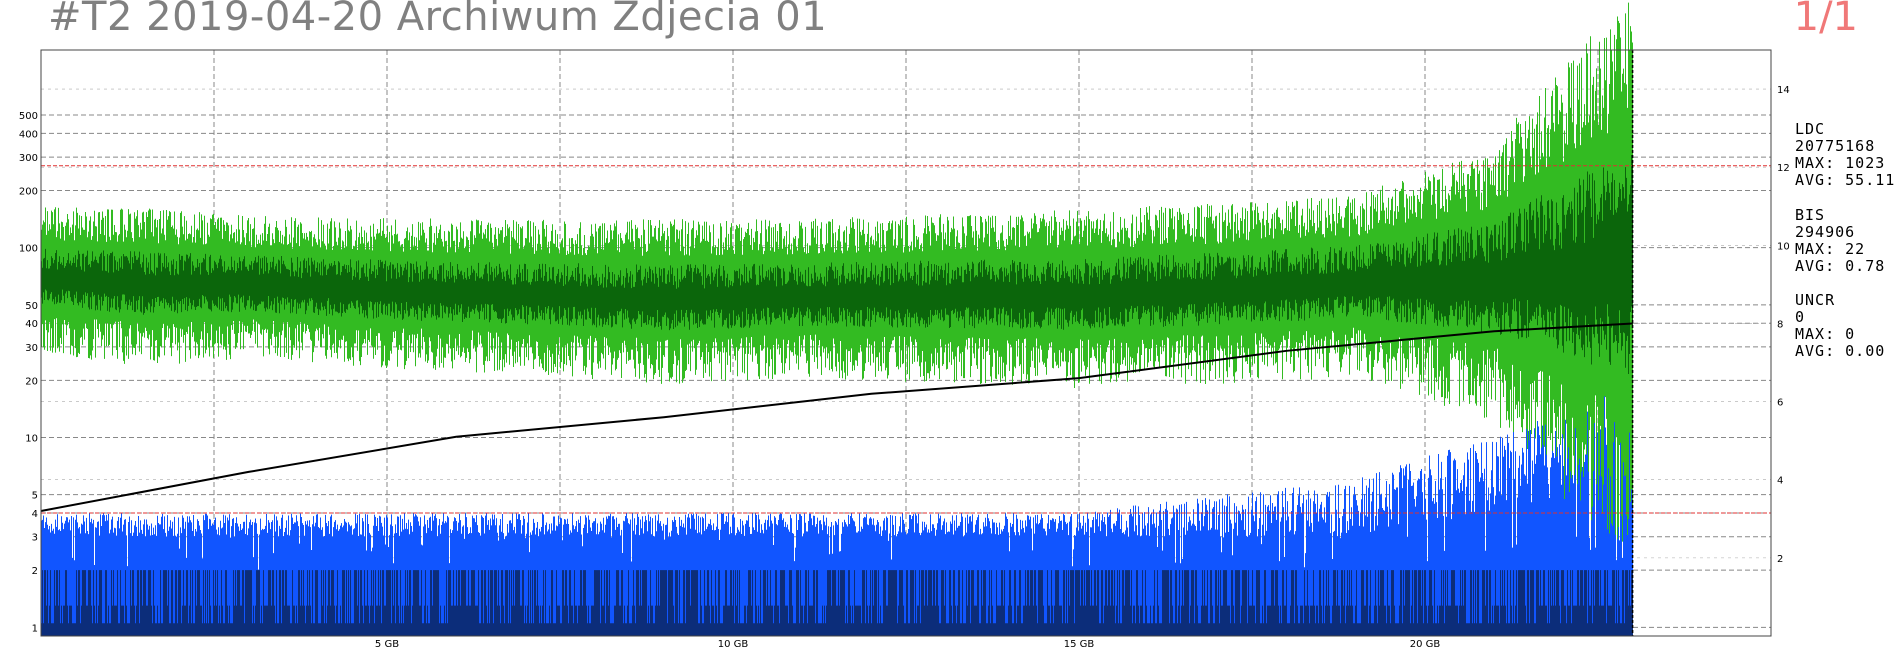 This screenshot has height=650, width=1900. What do you see at coordinates (1825, 20) in the screenshot?
I see `page-indicator: 1/1` at bounding box center [1825, 20].